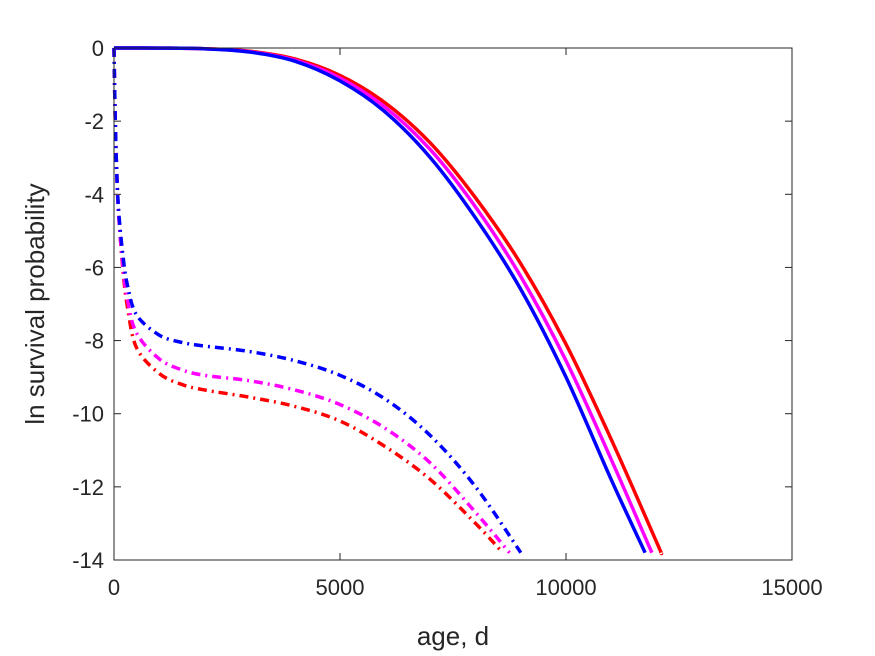 Image resolution: width=875 pixels, height=656 pixels. Describe the element at coordinates (94, 267) in the screenshot. I see `y-tick-label: -6` at that location.